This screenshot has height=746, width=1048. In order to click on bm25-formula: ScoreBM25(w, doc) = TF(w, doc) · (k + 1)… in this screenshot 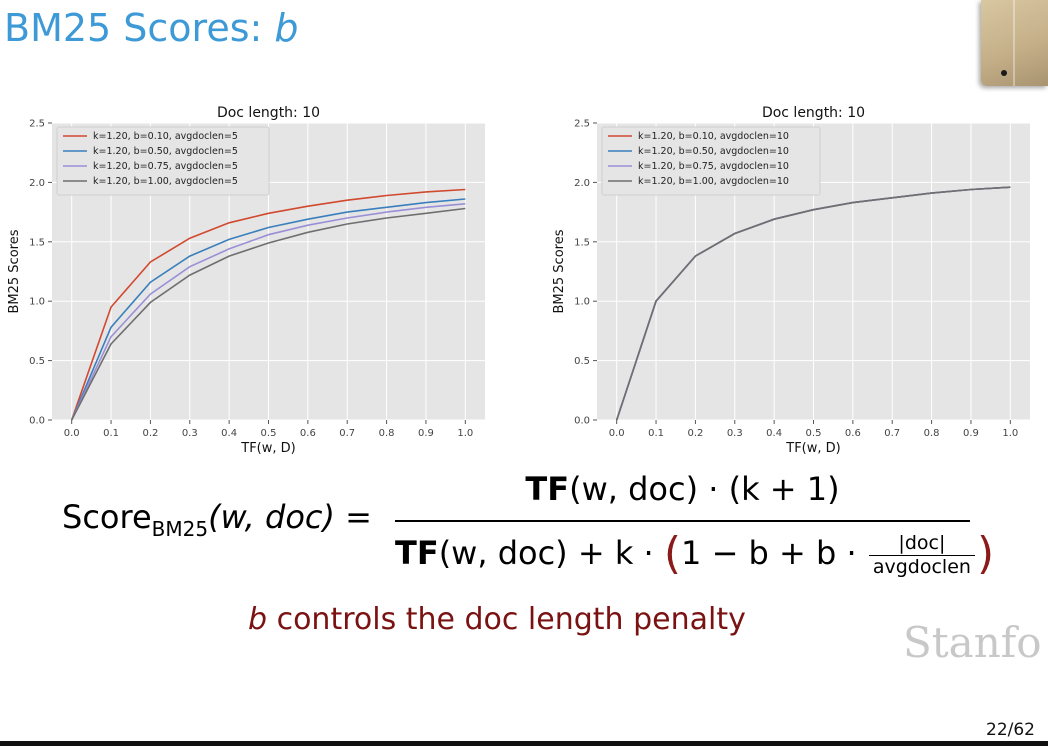, I will do `click(527, 527)`.